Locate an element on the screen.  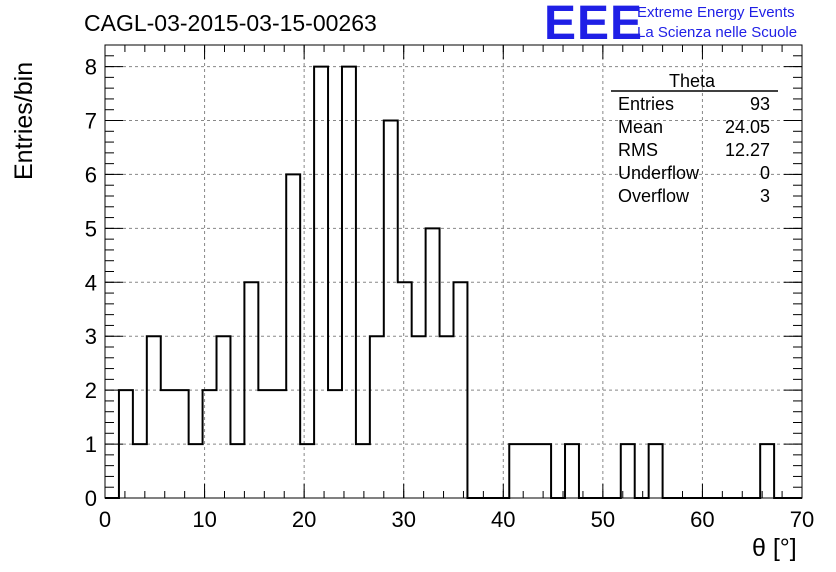
x-tick-label: 10 is located at coordinates (204, 519).